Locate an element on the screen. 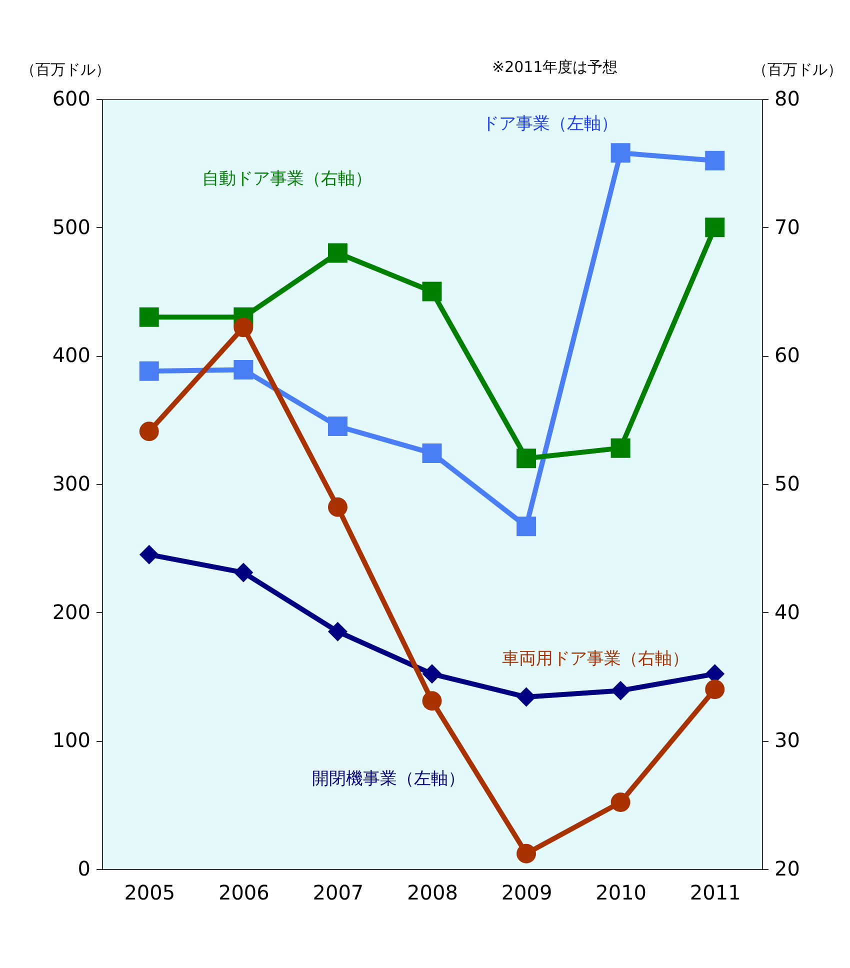 The image size is (850, 968). x-tick-label: 2007 is located at coordinates (338, 892).